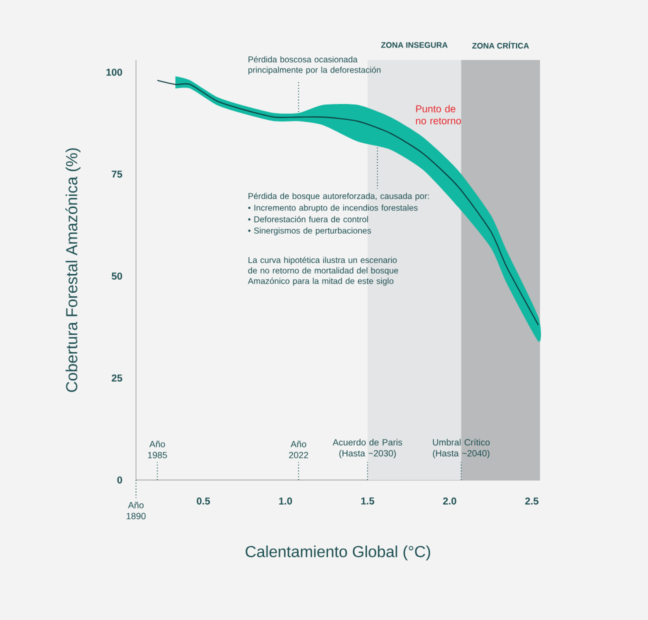 This screenshot has height=620, width=648. What do you see at coordinates (117, 378) in the screenshot?
I see `y-tick-label: 25` at bounding box center [117, 378].